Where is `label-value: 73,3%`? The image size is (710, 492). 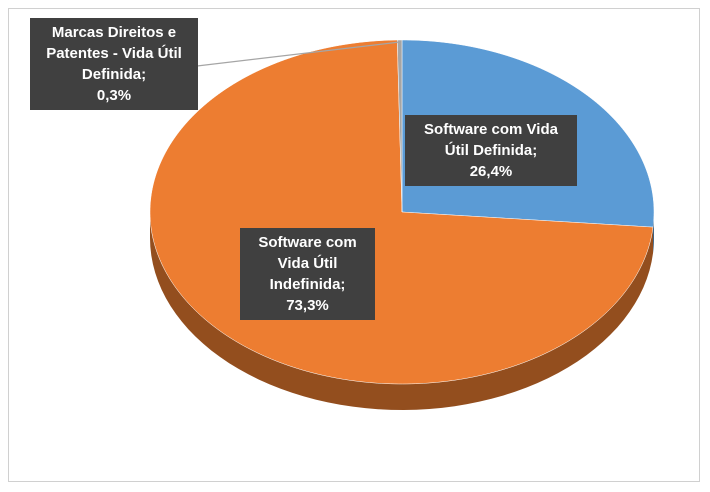 label-value: 73,3% is located at coordinates (307, 305).